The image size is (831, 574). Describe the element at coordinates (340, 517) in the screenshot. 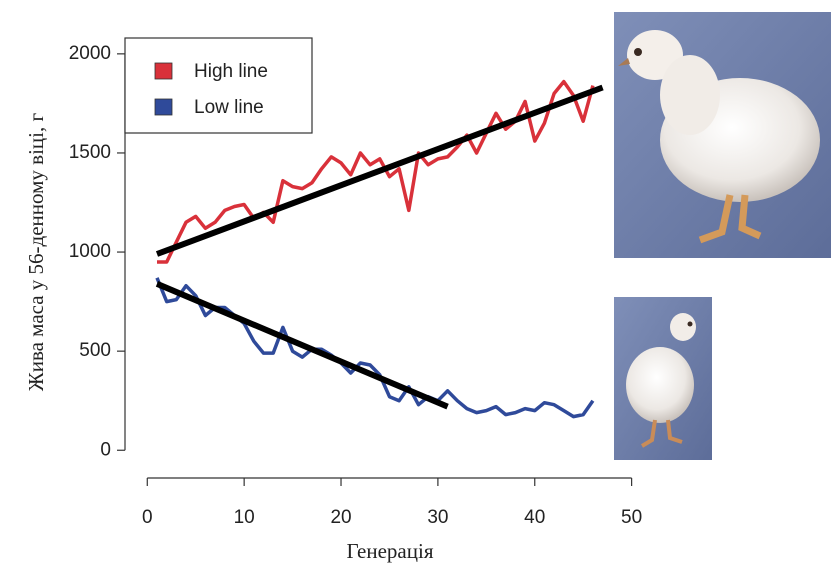

I see `x-tick-label: 20` at that location.